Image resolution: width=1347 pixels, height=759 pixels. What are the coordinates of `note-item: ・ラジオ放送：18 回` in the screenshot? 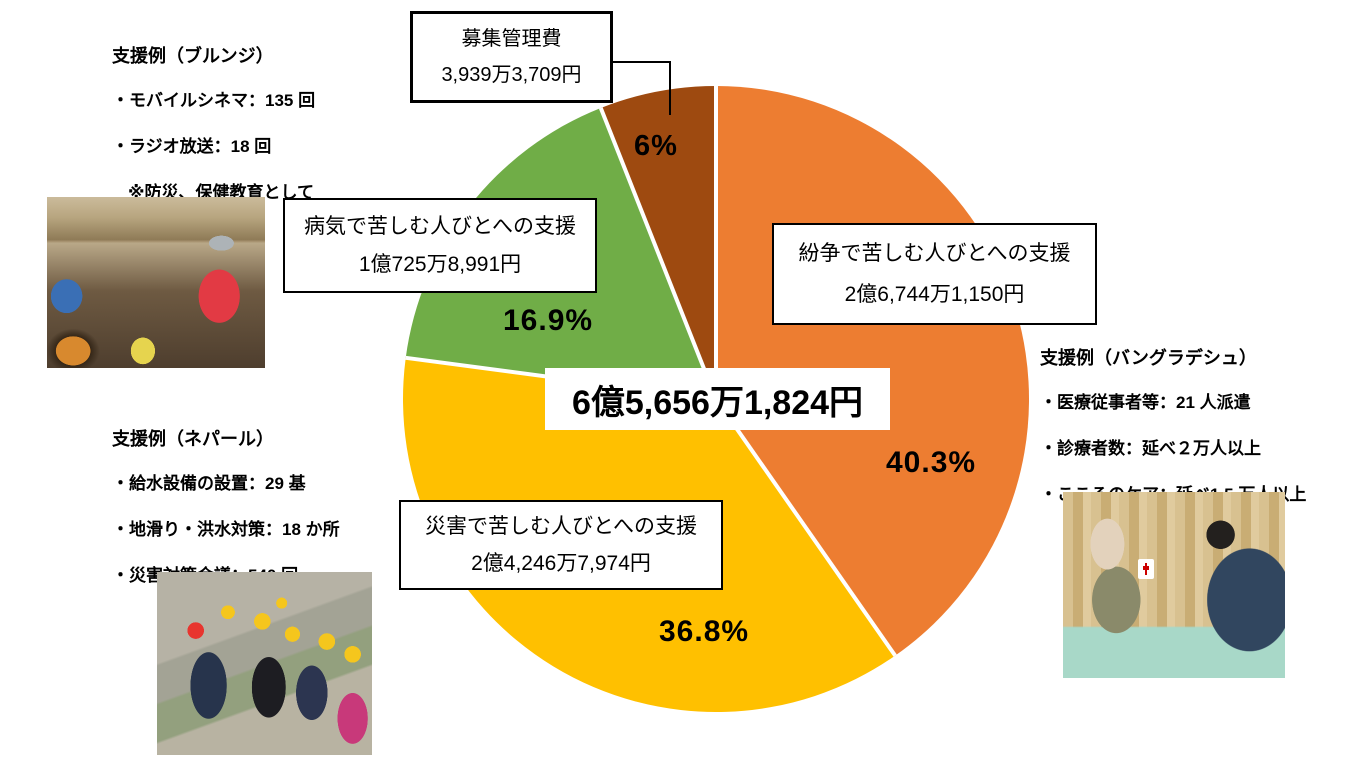 It's located at (192, 146).